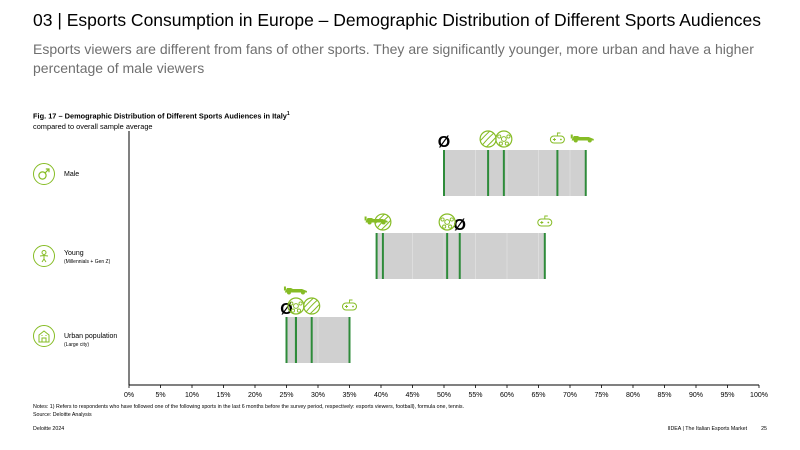 This screenshot has height=450, width=800. What do you see at coordinates (192, 395) in the screenshot?
I see `x-tick-label: 10%` at bounding box center [192, 395].